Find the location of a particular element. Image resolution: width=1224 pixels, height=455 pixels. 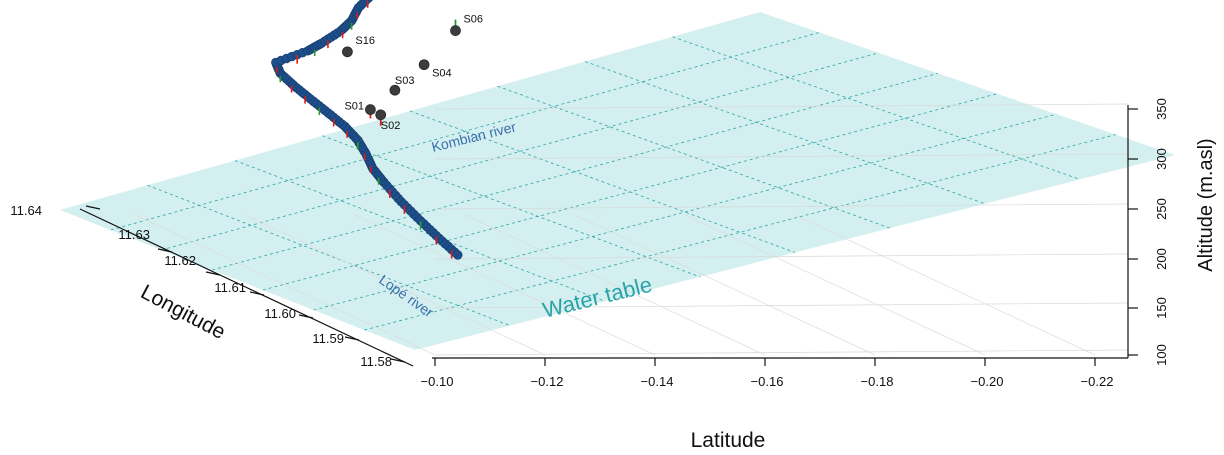

site-points is located at coordinates (401, 72).